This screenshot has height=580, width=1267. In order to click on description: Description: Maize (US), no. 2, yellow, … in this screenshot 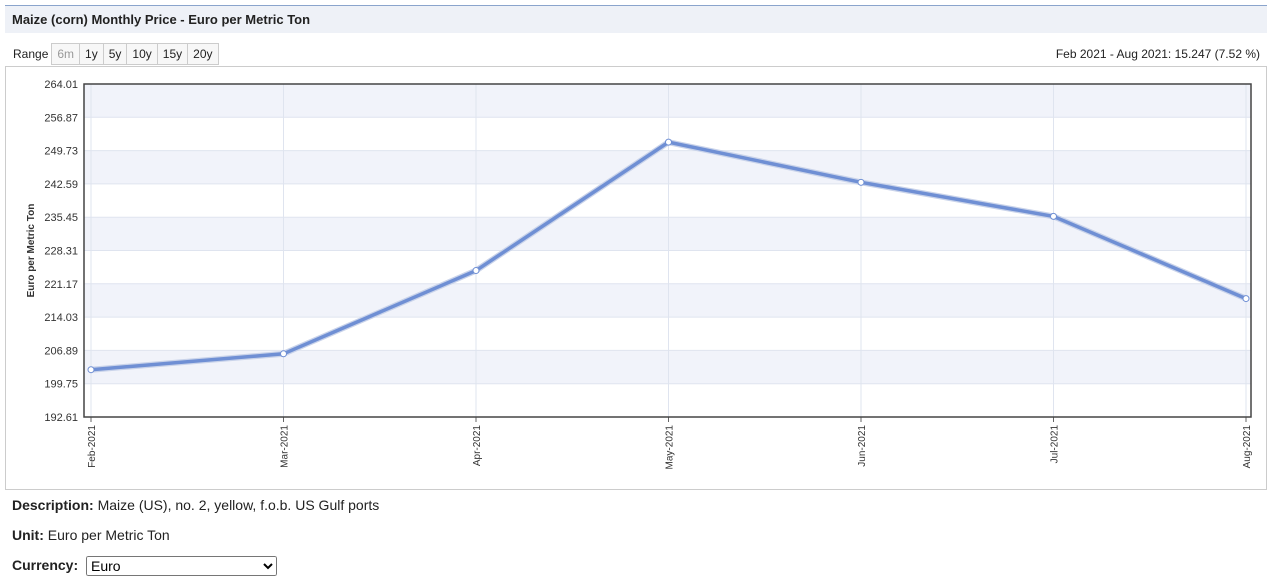, I will do `click(195, 505)`.